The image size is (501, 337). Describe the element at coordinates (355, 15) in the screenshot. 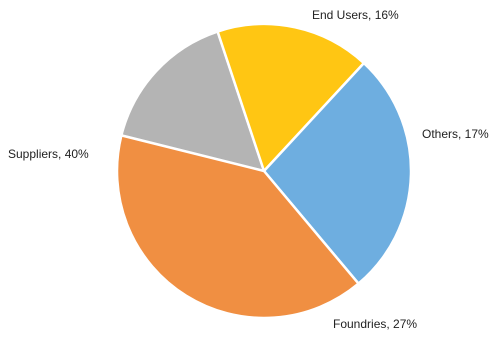

I see `label-end-users: End Users, 16%` at that location.